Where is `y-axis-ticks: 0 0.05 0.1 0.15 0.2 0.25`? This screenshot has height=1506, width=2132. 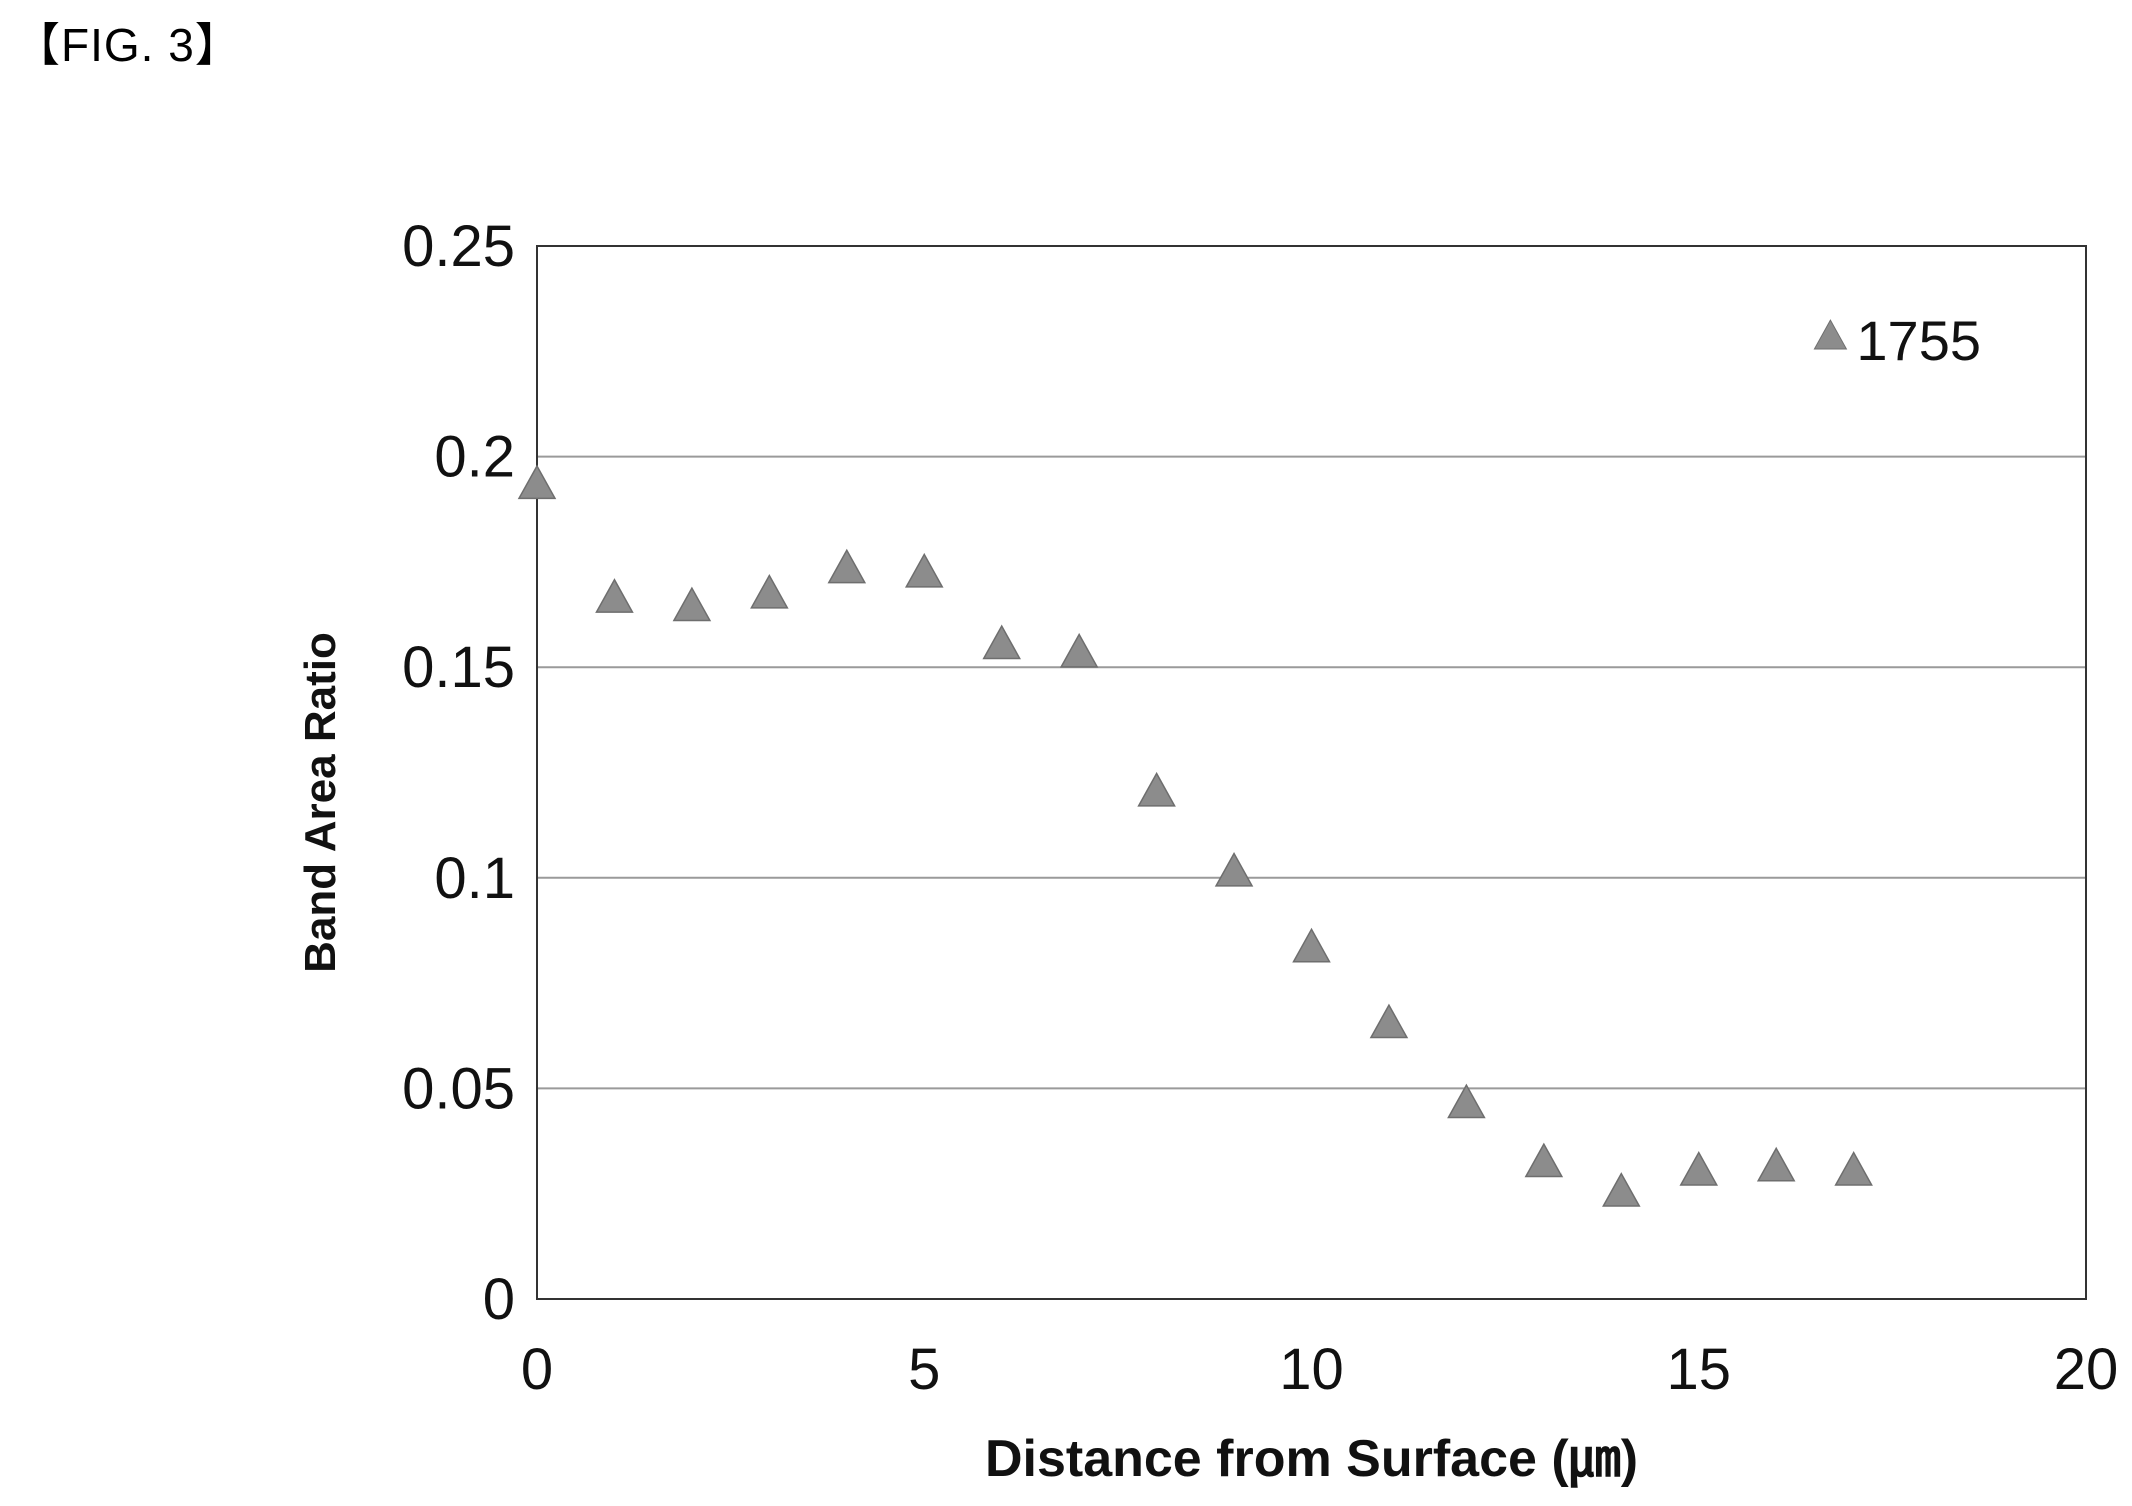
y-axis-ticks: 0 0.05 0.1 0.15 0.2 0.25 is located at coordinates (458, 773).